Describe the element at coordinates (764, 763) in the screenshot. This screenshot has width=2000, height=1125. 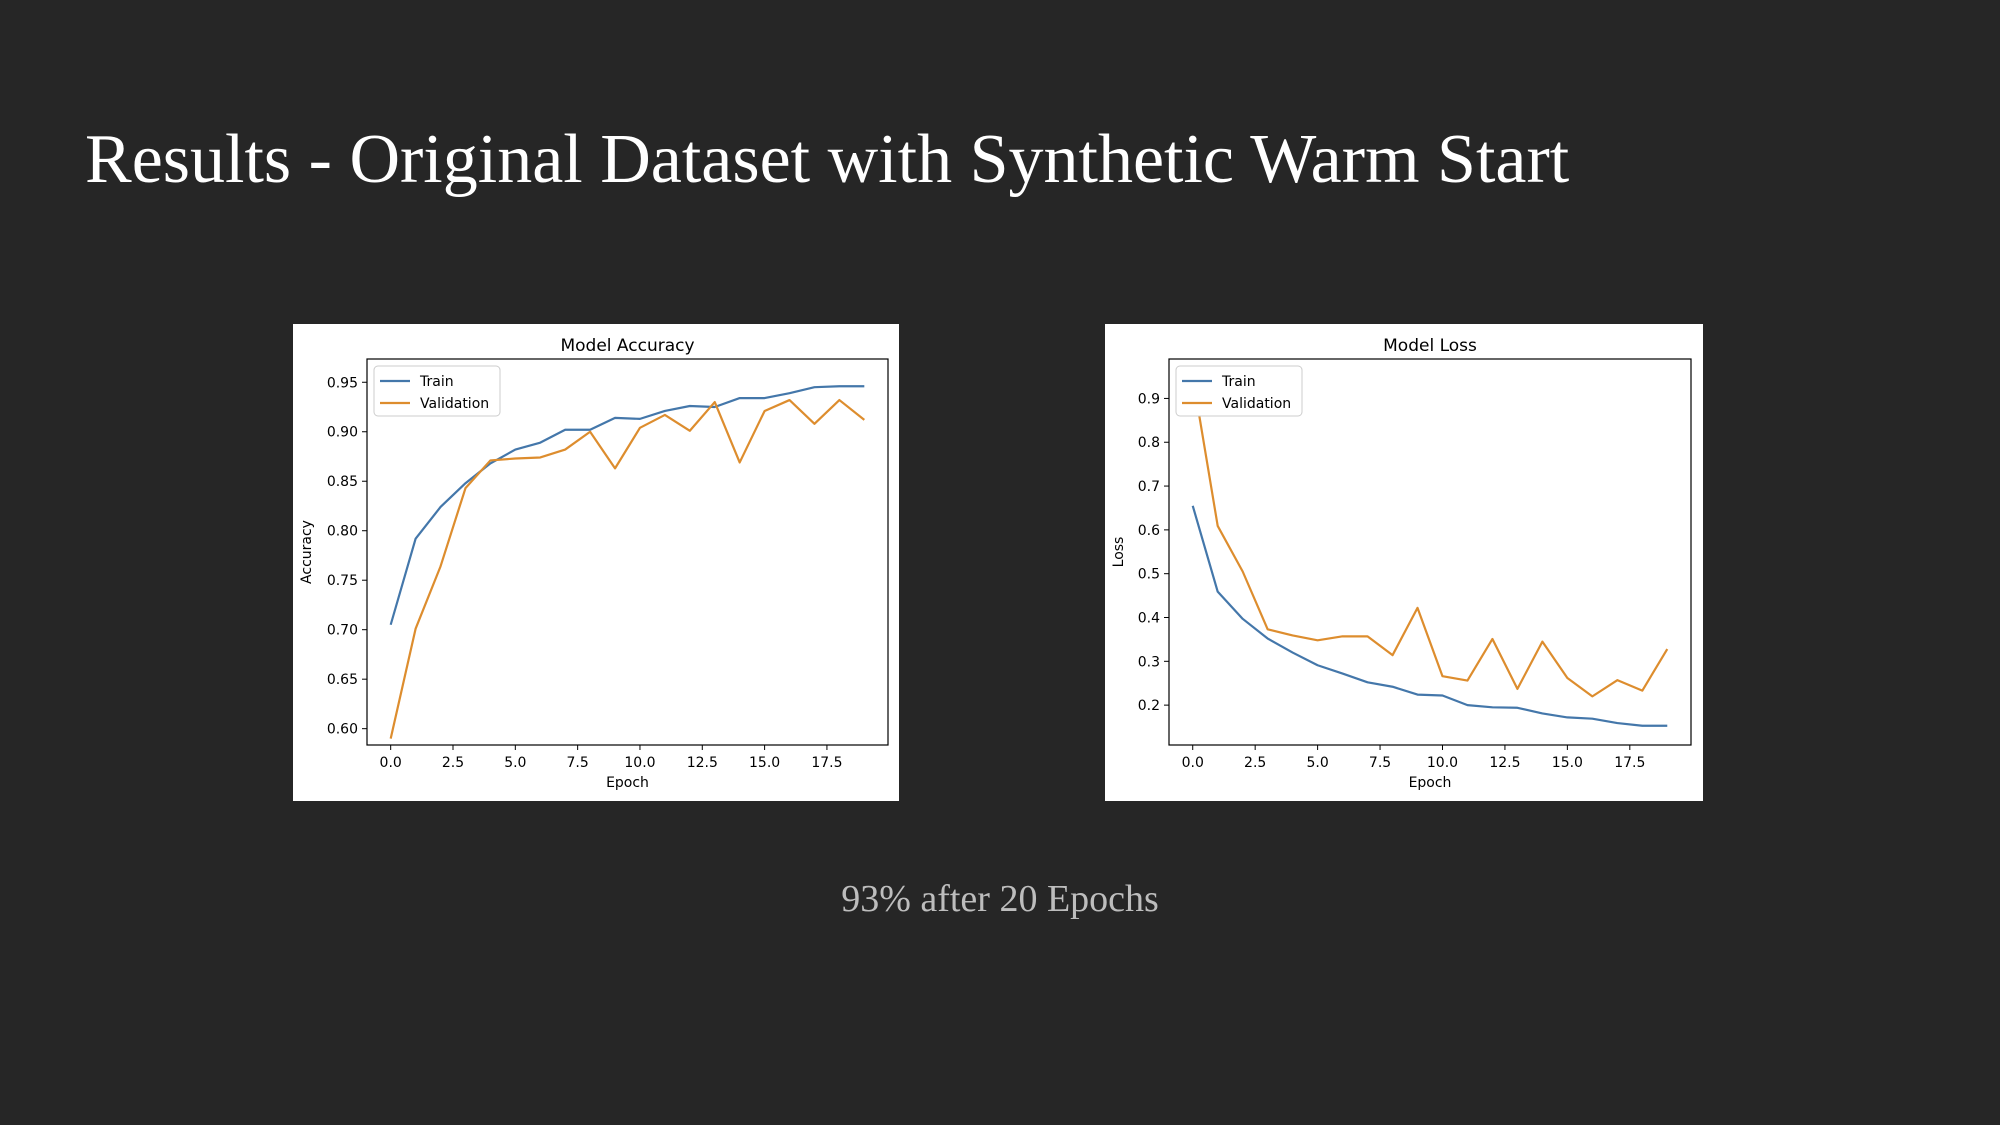
I see `accuracy-x-tick-label: 15.0` at that location.